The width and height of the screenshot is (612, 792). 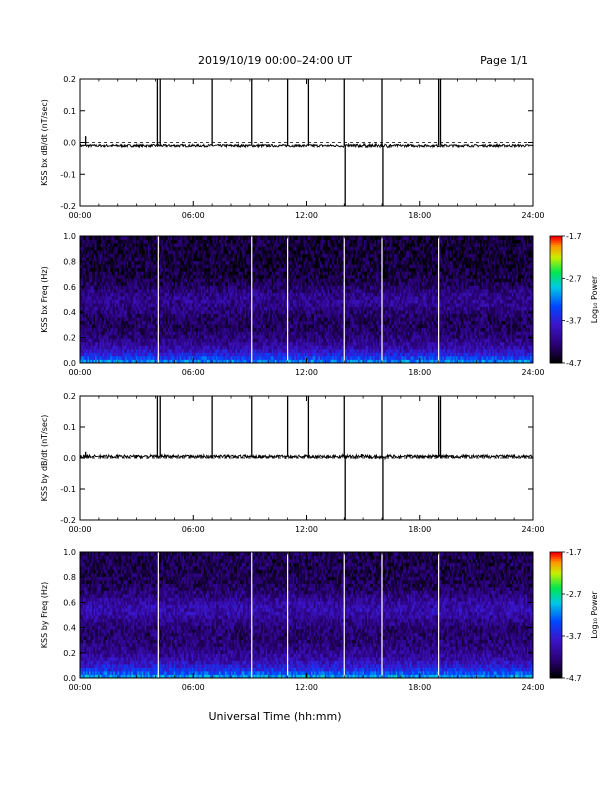 I want to click on y-tick-label: -0.2, so click(x=68, y=206).